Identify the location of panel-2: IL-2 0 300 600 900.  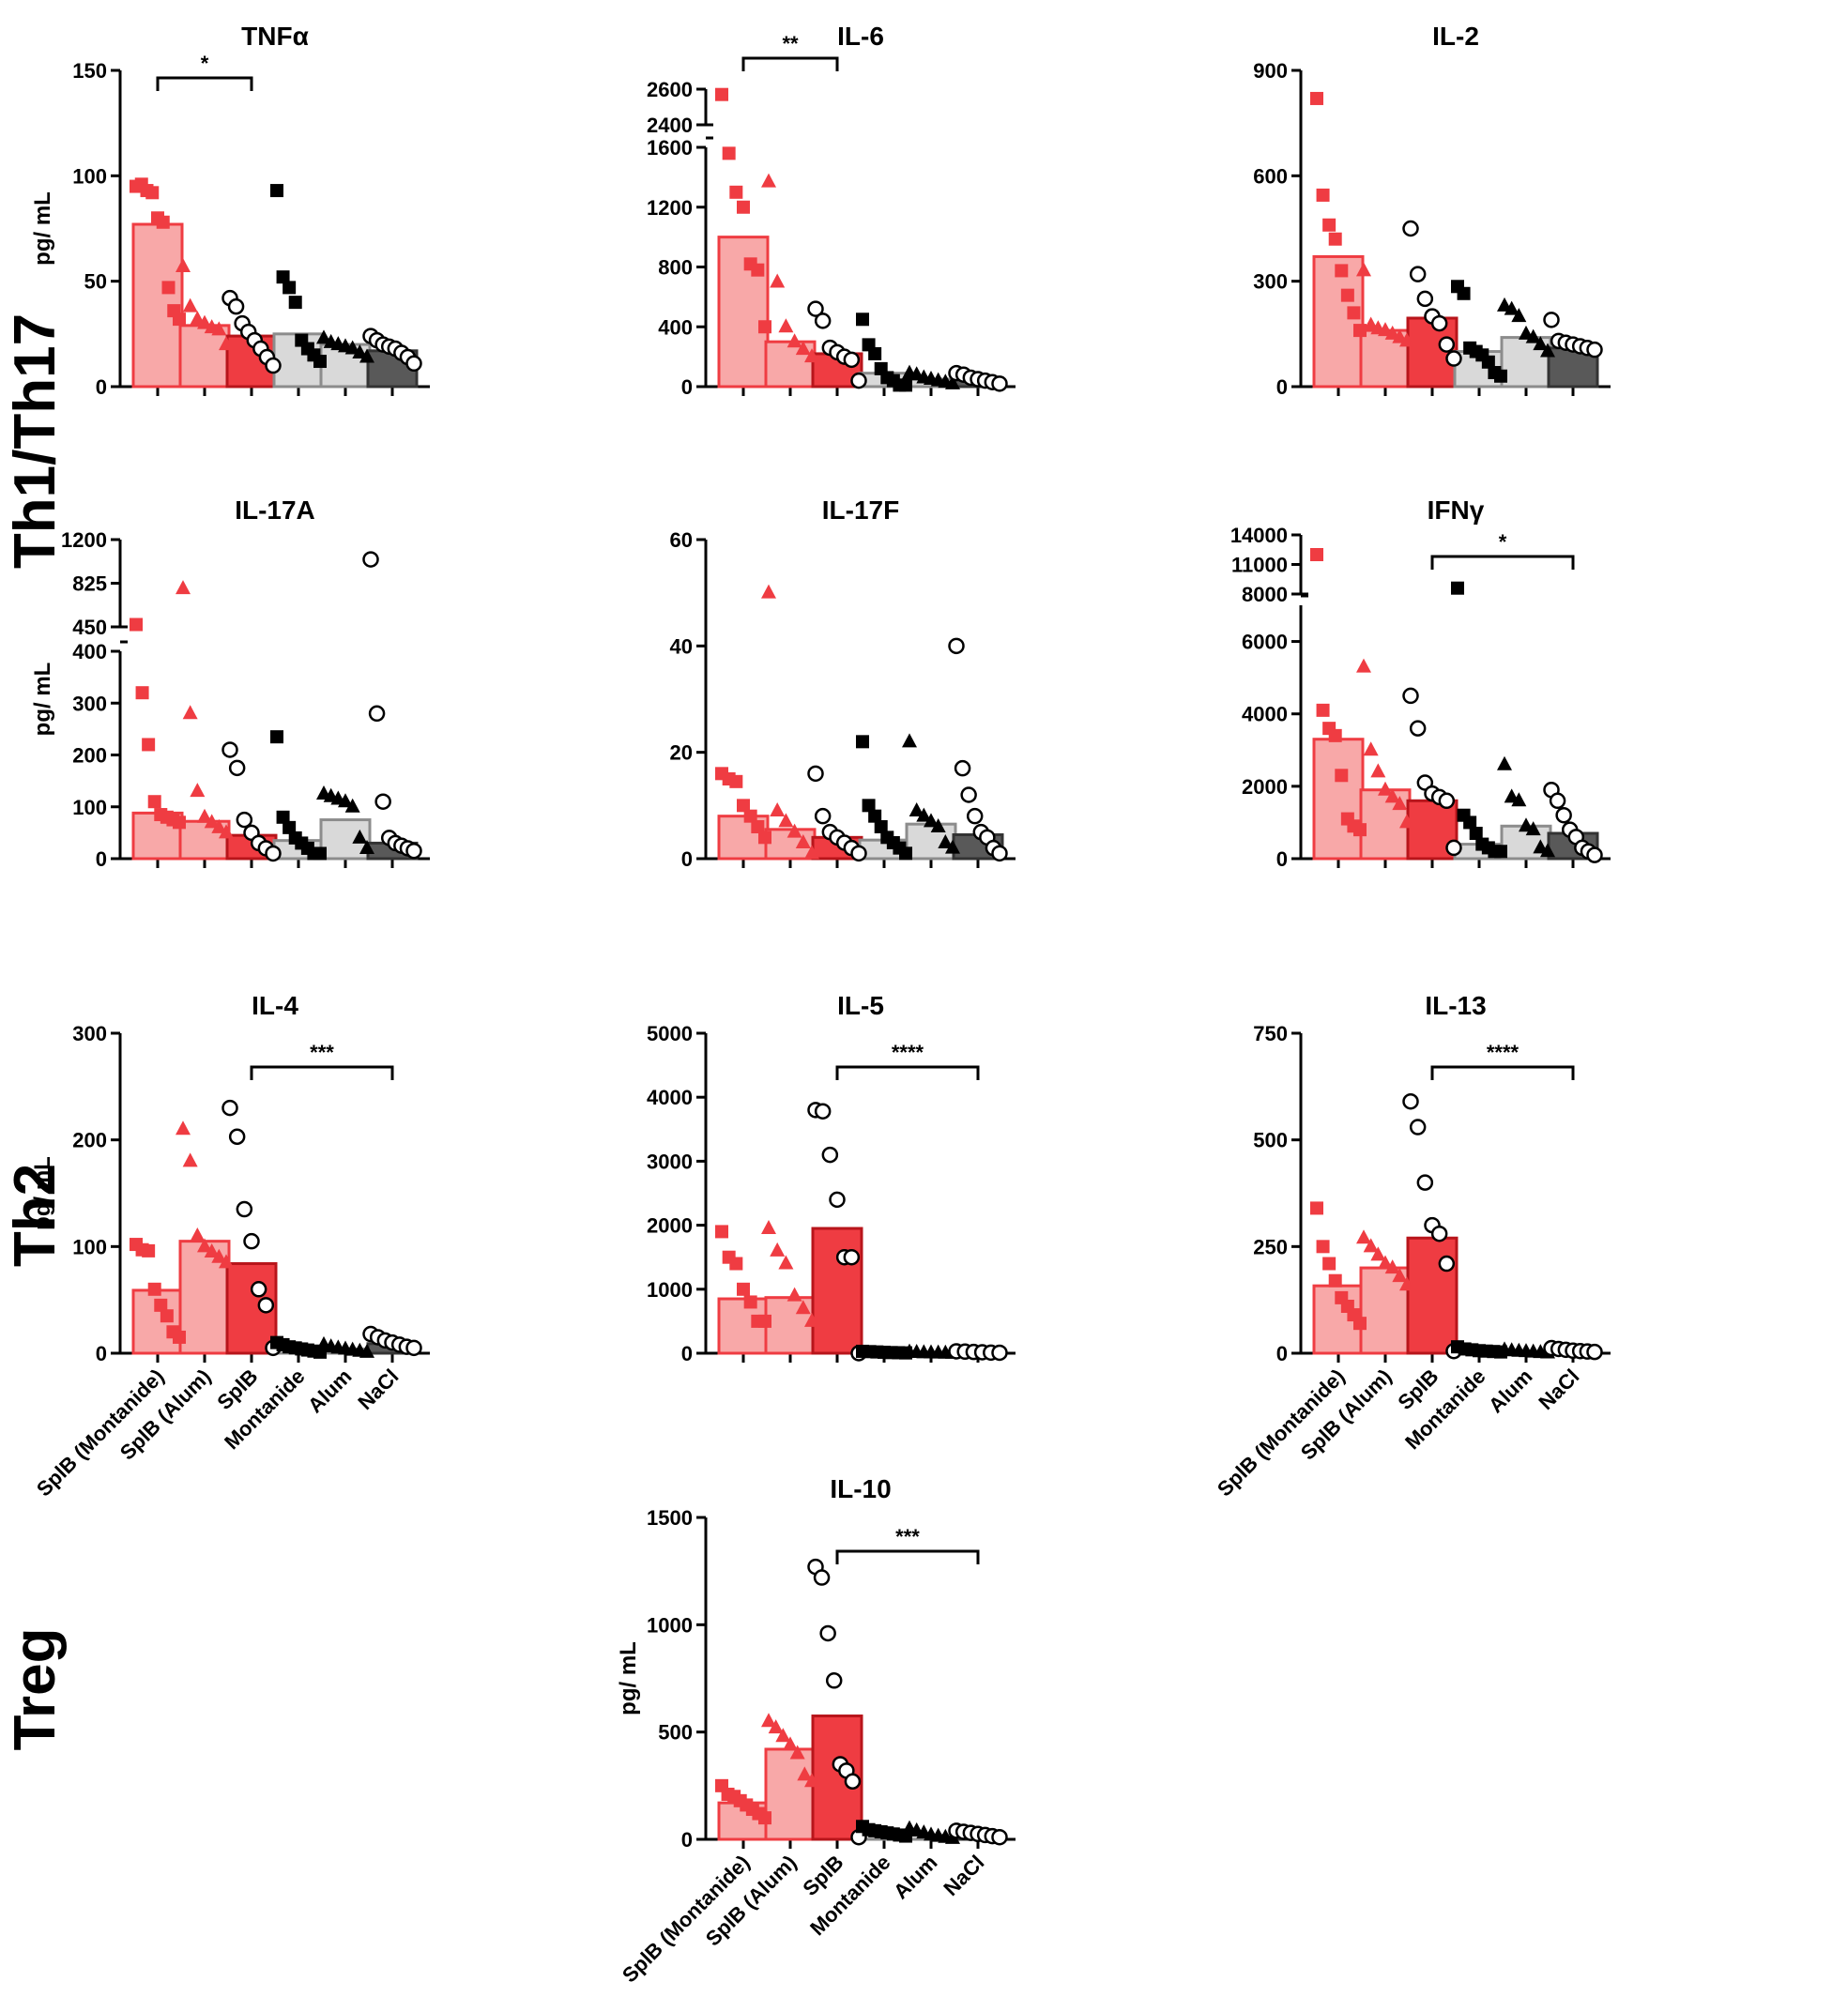
(1432, 211).